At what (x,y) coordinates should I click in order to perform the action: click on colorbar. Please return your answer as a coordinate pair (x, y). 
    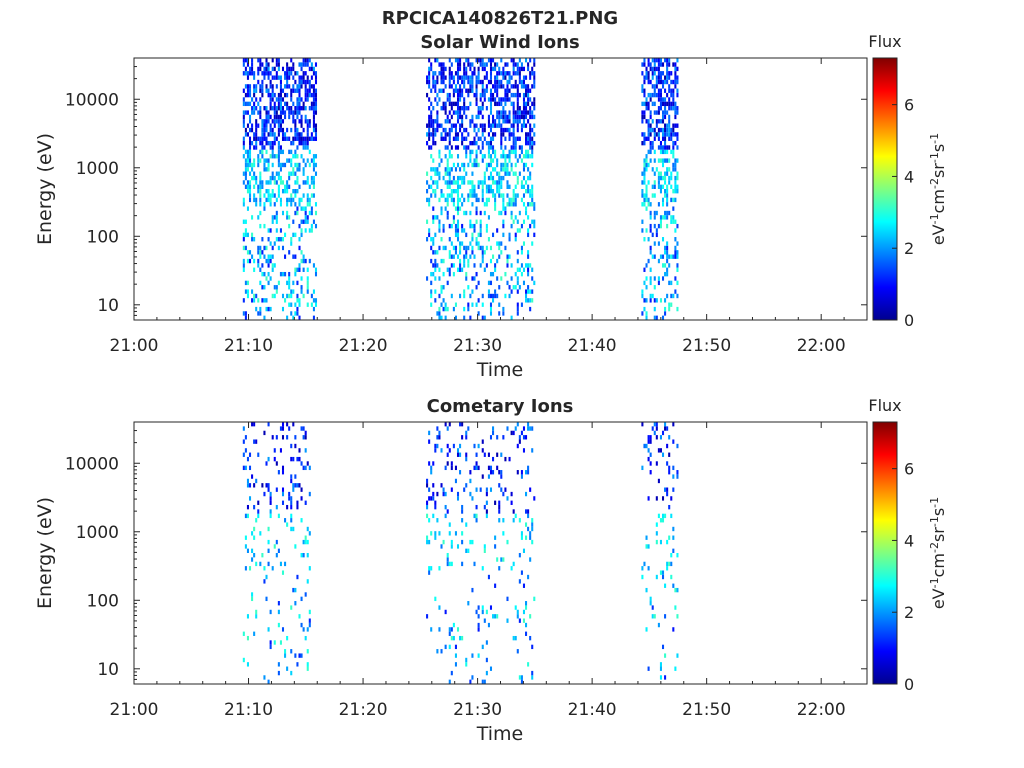
    Looking at the image, I should click on (885, 189).